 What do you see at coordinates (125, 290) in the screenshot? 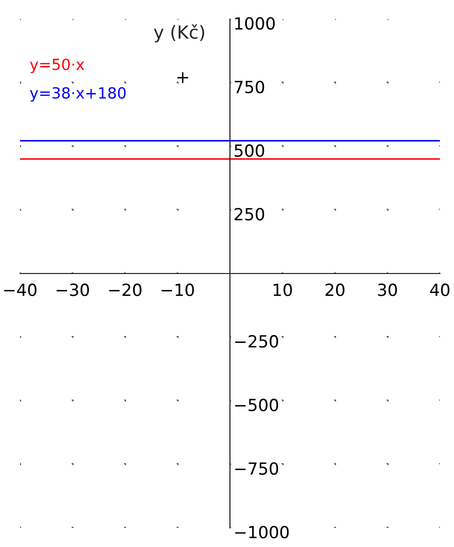
I see `x-tick-label: −20` at bounding box center [125, 290].